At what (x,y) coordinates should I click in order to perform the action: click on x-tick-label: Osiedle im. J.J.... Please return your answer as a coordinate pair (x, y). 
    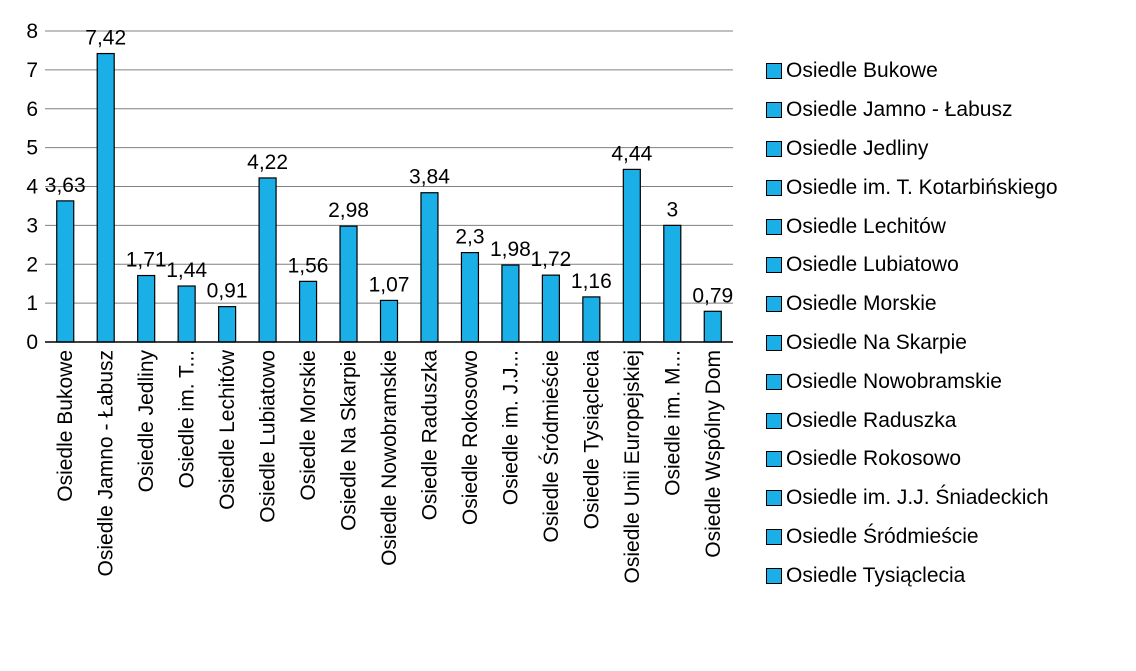
    Looking at the image, I should click on (510, 427).